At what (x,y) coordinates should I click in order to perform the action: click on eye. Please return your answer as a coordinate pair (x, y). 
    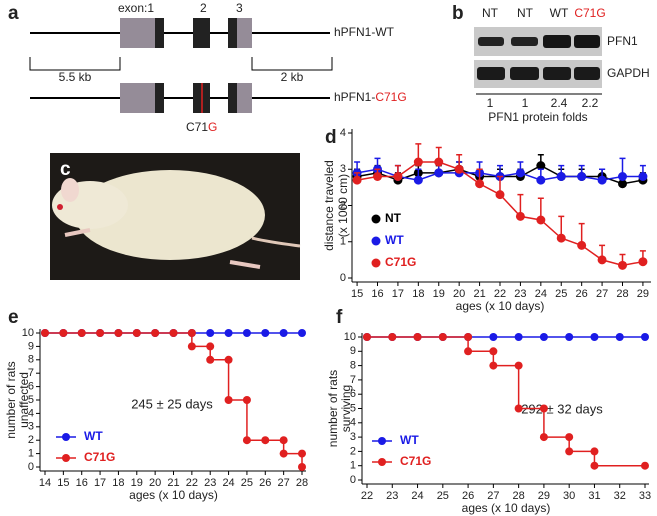
    Looking at the image, I should click on (60, 207).